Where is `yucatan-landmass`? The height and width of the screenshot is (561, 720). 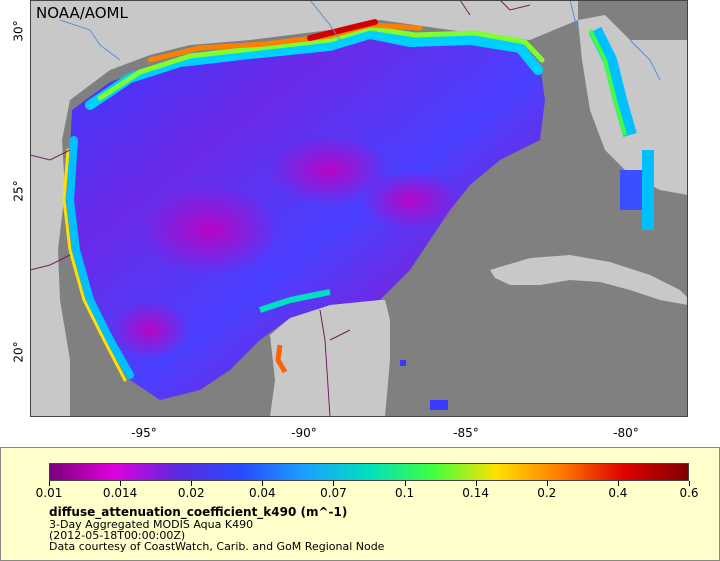
yucatan-landmass is located at coordinates (330, 358).